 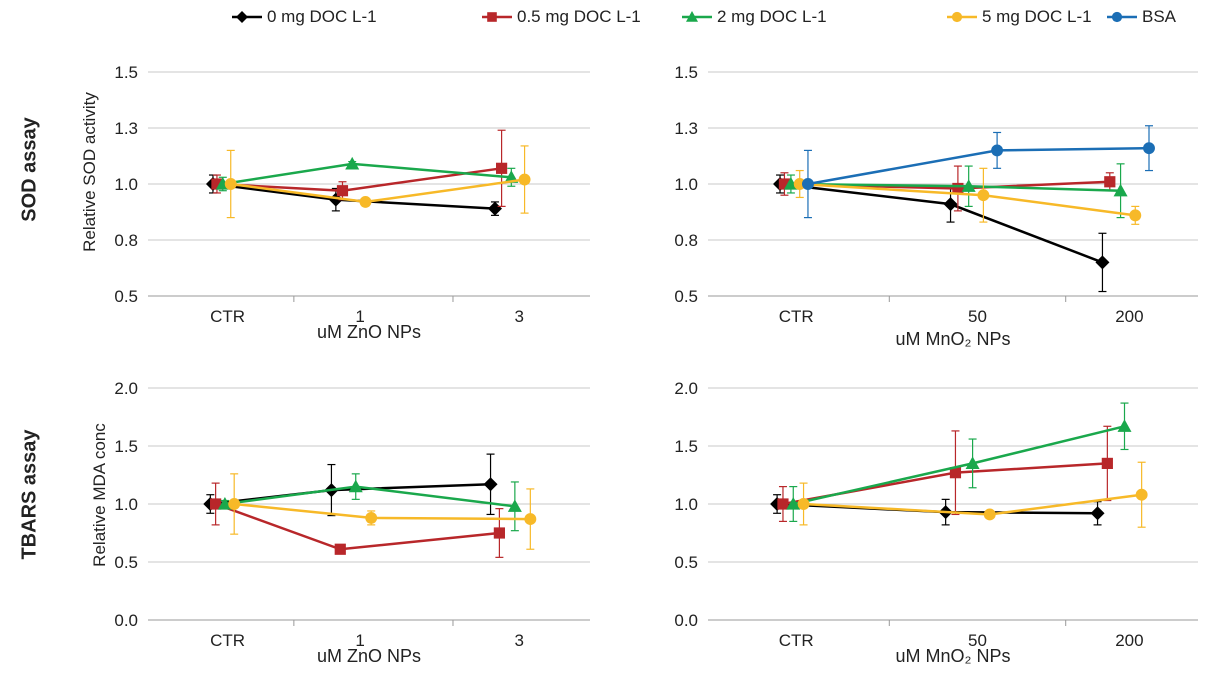 What do you see at coordinates (1140, 17) in the screenshot?
I see `legend-item-4: BSA` at bounding box center [1140, 17].